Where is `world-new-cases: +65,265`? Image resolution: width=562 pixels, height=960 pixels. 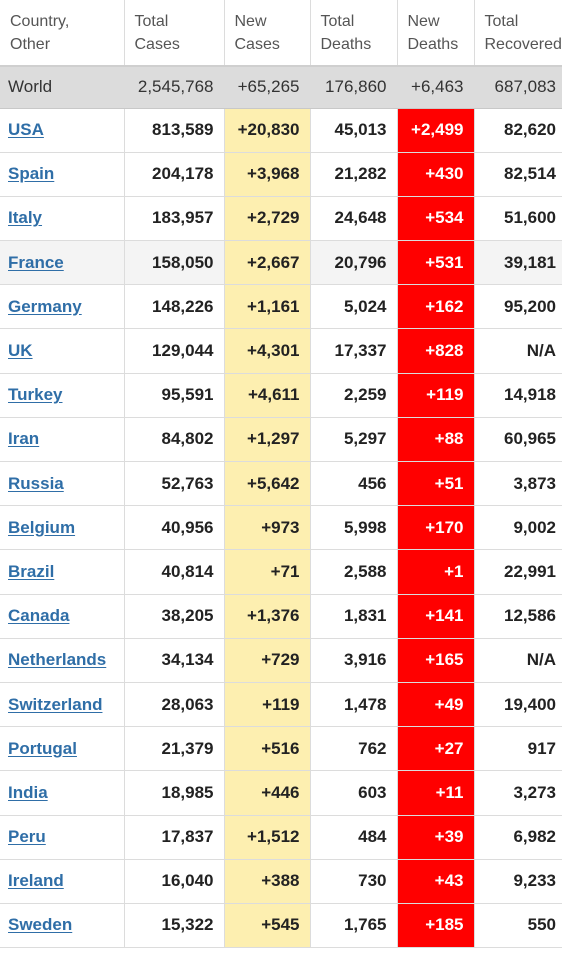
world-new-cases: +65,265 is located at coordinates (267, 87).